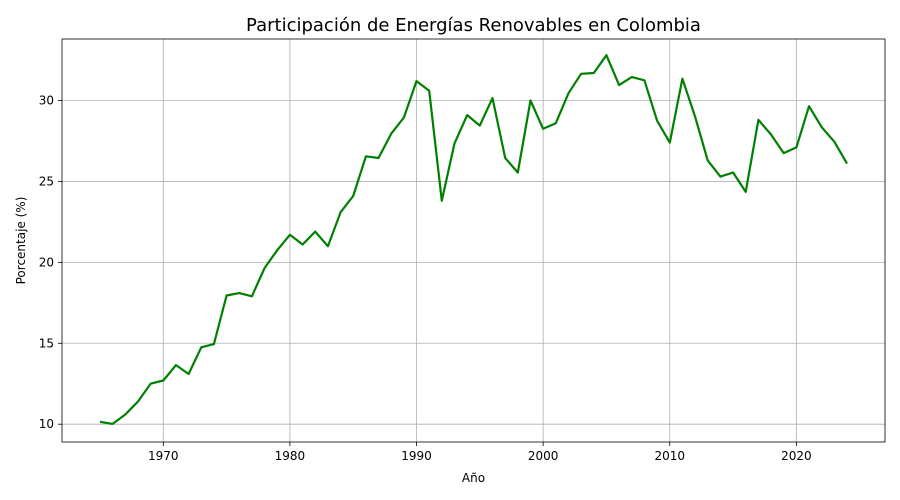  What do you see at coordinates (473, 478) in the screenshot?
I see `x-axis-label: Año` at bounding box center [473, 478].